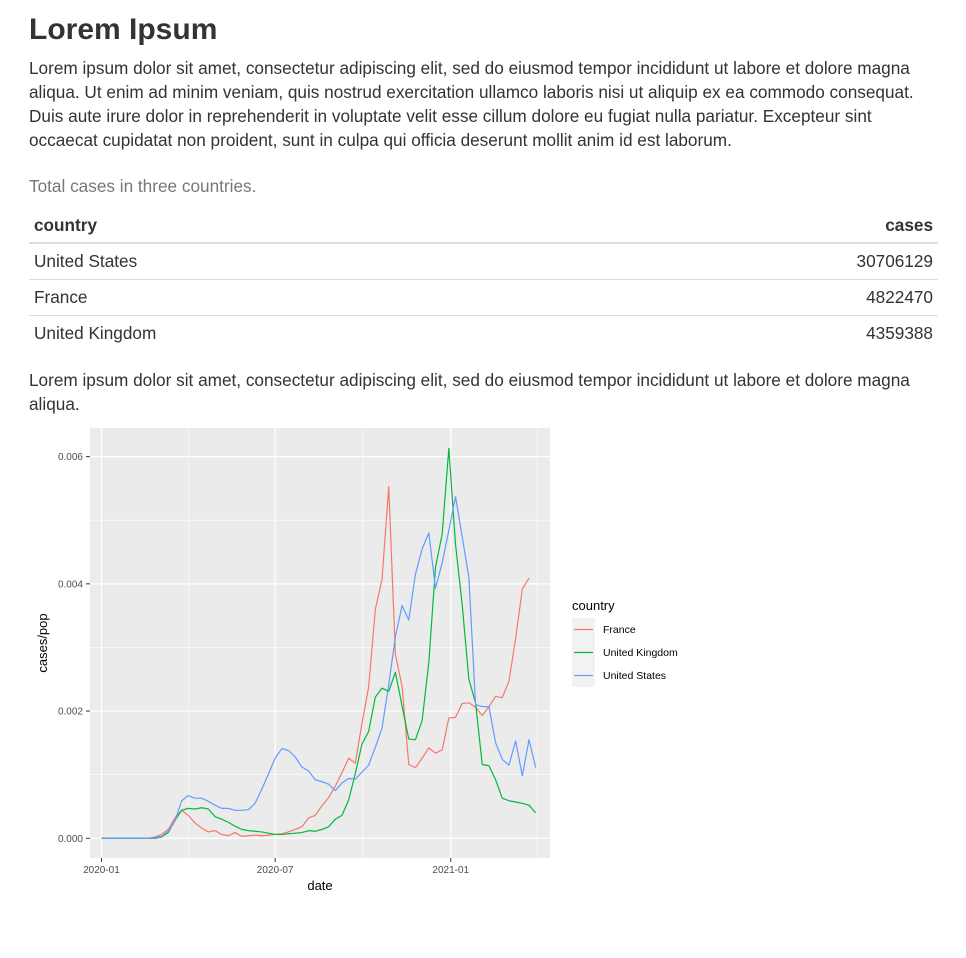  I want to click on legend-entry-label: United States, so click(634, 676).